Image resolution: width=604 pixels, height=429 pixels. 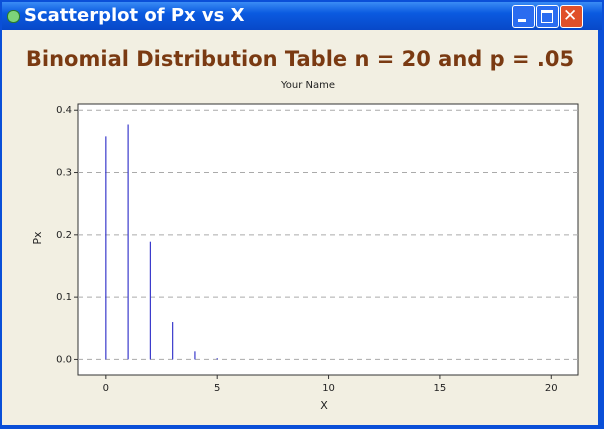 I want to click on x-axis-label: X, so click(x=324, y=405).